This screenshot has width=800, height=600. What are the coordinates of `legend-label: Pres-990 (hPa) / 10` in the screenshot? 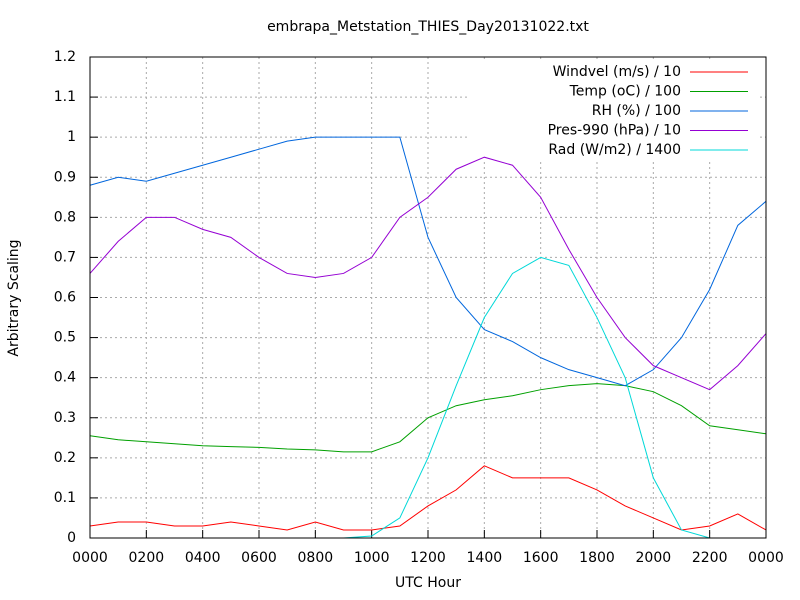 It's located at (614, 131).